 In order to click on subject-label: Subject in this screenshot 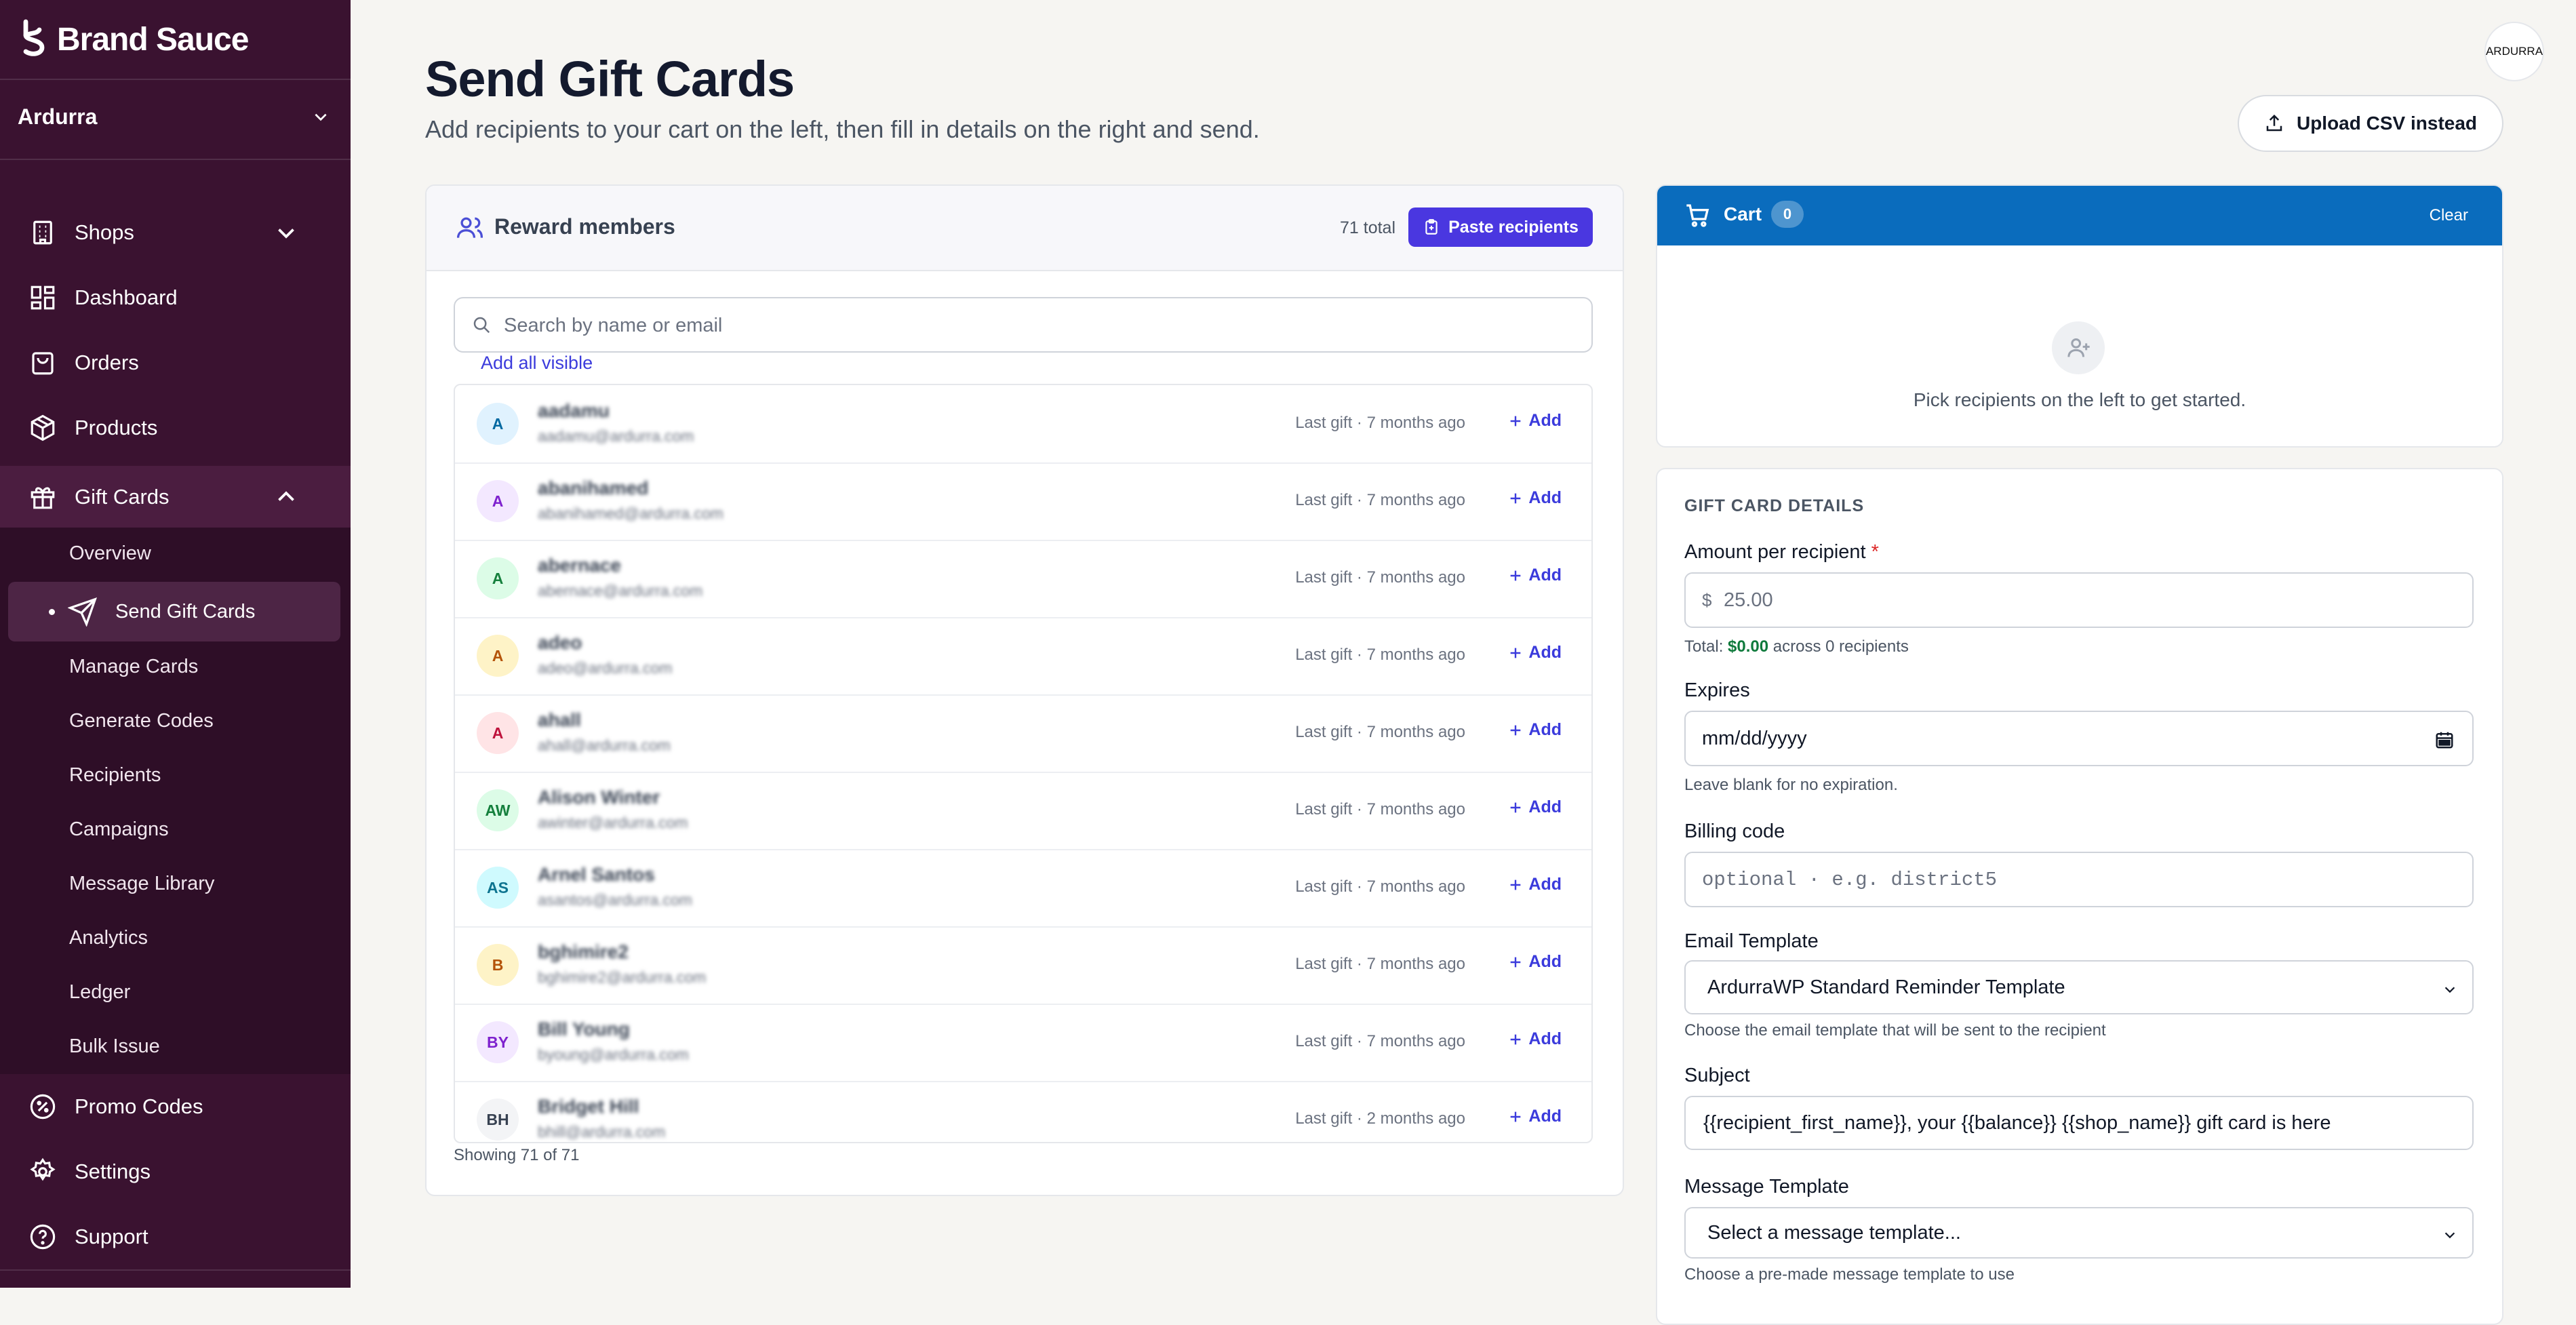, I will do `click(1717, 1075)`.